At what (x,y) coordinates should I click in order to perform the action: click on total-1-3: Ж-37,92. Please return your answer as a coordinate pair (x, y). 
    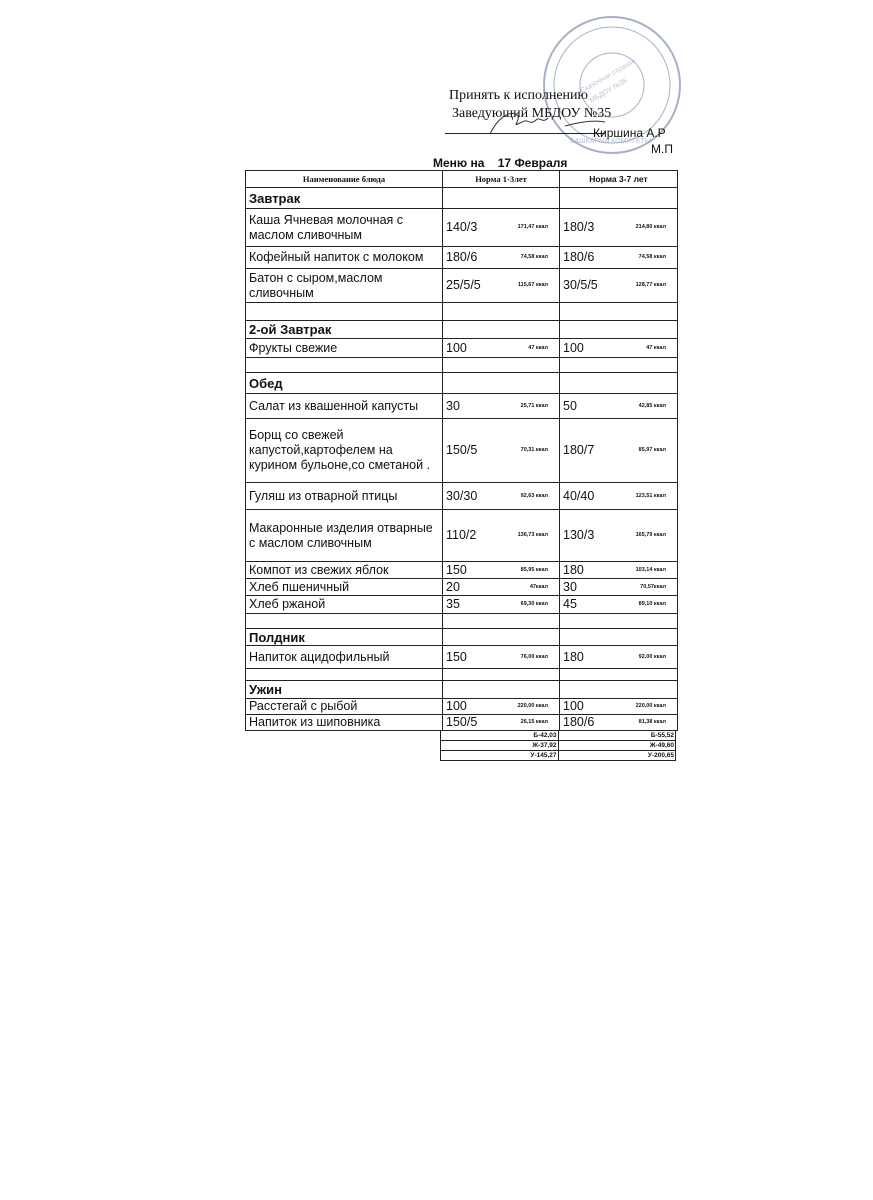
    Looking at the image, I should click on (499, 745).